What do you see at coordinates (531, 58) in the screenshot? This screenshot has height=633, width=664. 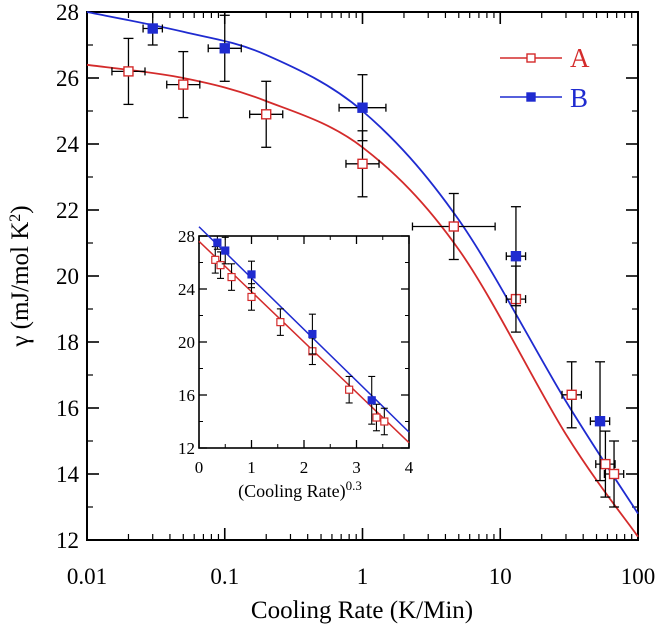 I see `legend-marker-a` at bounding box center [531, 58].